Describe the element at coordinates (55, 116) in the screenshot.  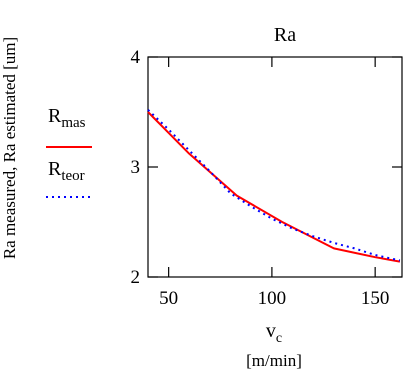
I see `legend-mas-base: R` at that location.